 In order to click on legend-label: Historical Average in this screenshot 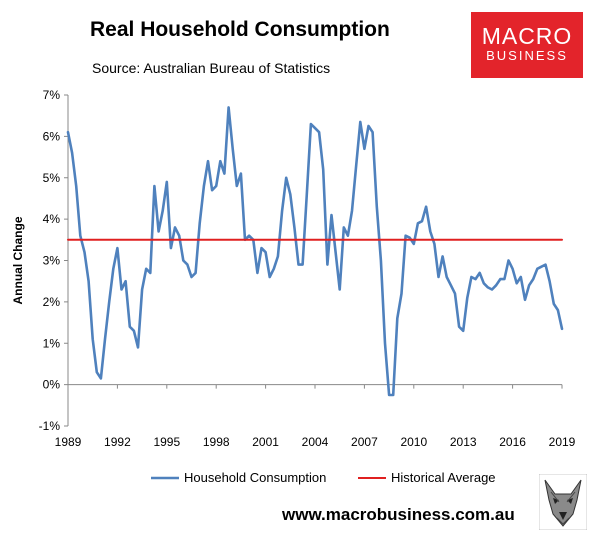, I will do `click(443, 477)`.